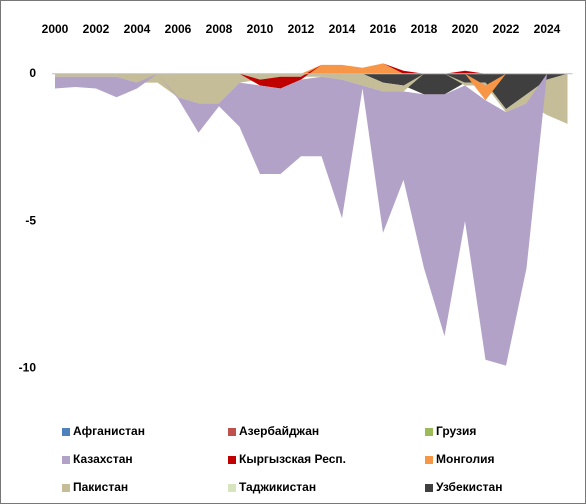  I want to click on x-tick-label: 2024, so click(547, 29).